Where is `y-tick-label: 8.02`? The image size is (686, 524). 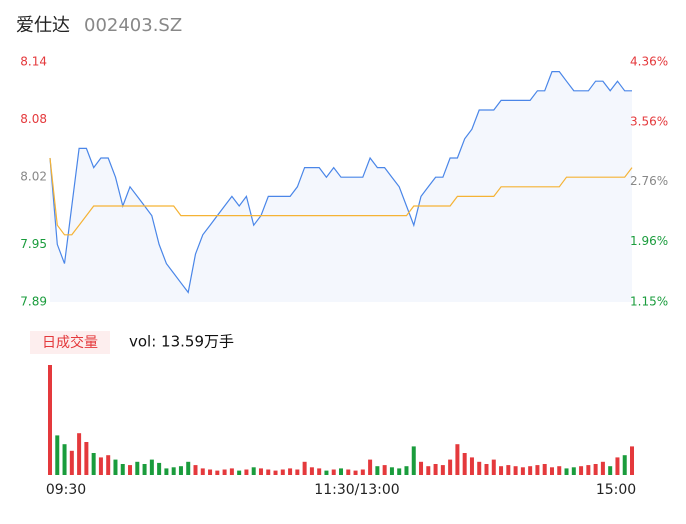 y-tick-label: 8.02 is located at coordinates (33, 177).